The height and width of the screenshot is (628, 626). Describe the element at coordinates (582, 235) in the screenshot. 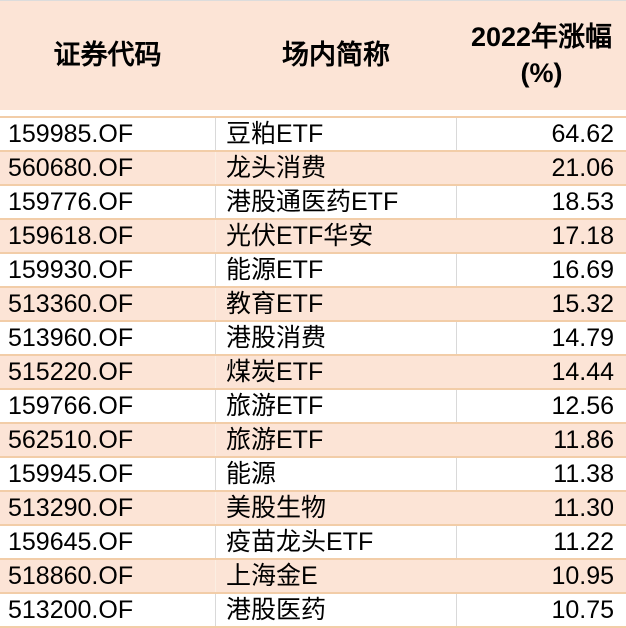

I see `gain-cell: 17.18` at that location.